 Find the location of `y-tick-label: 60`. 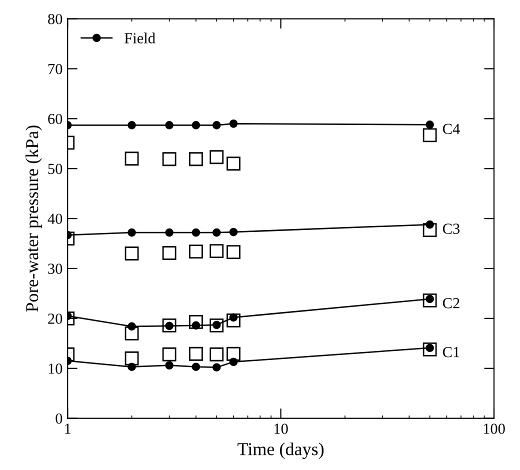

y-tick-label: 60 is located at coordinates (55, 119).